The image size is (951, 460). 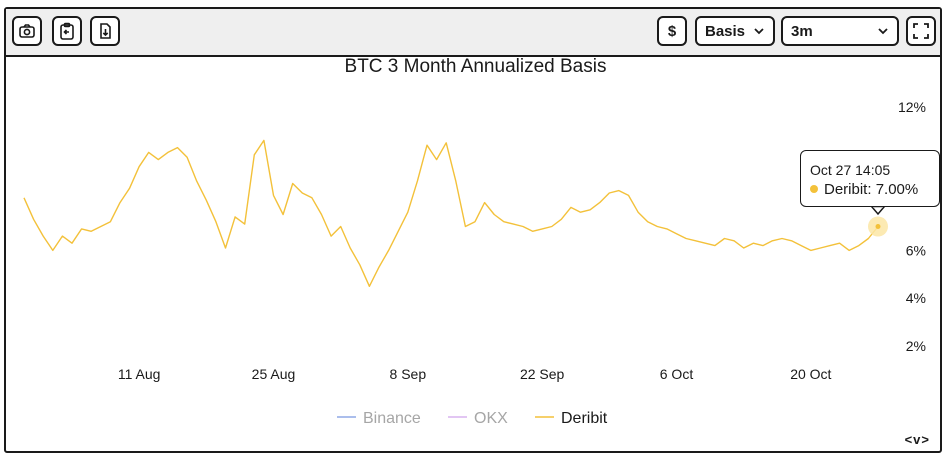 I want to click on tooltip-pointer, so click(x=878, y=211).